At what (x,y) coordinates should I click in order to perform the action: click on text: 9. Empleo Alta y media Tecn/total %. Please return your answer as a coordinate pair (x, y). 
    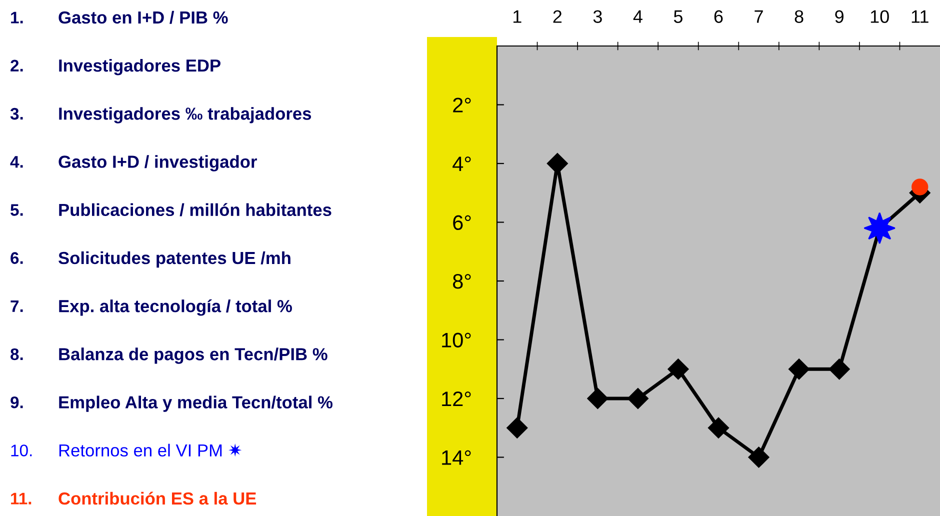
    Looking at the image, I should click on (171, 404).